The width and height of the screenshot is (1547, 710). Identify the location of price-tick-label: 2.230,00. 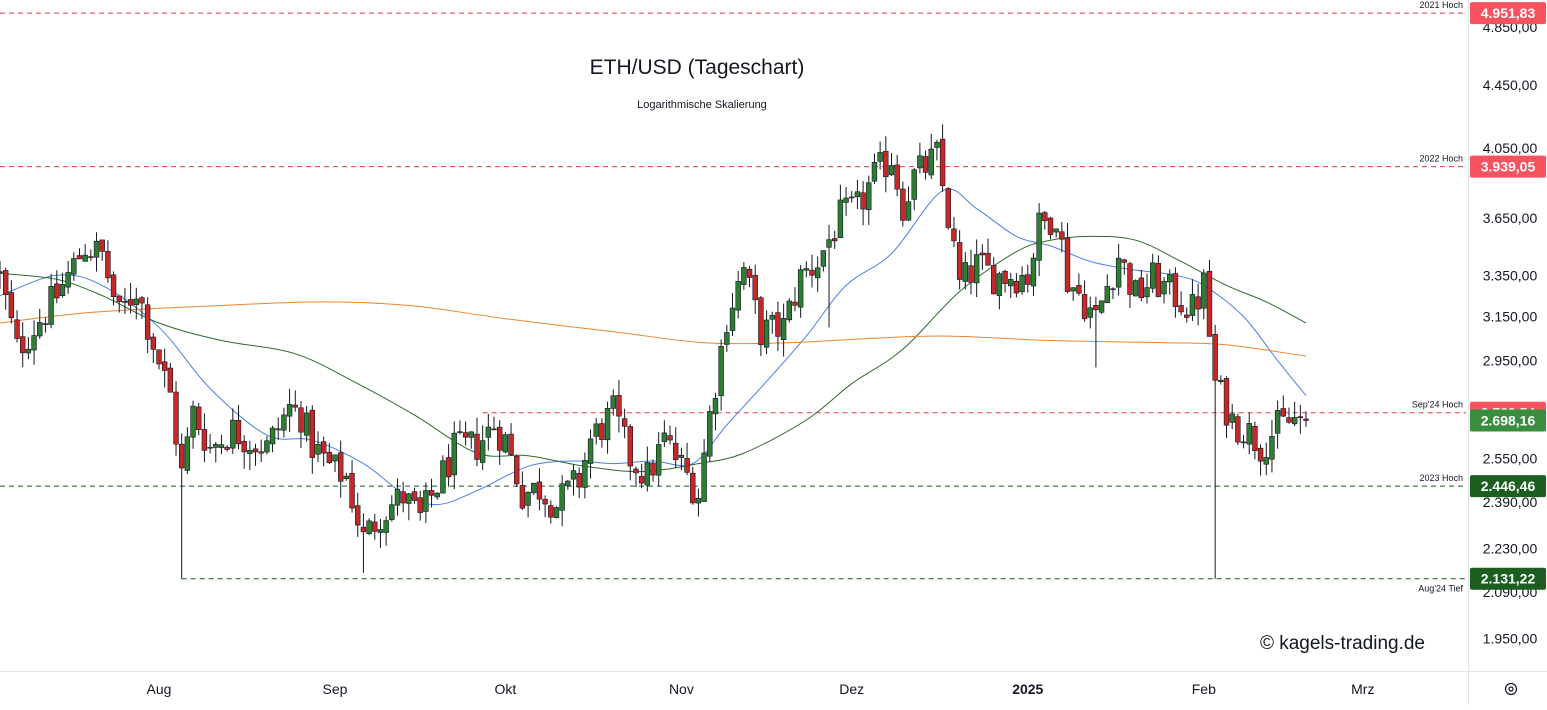
(1510, 548).